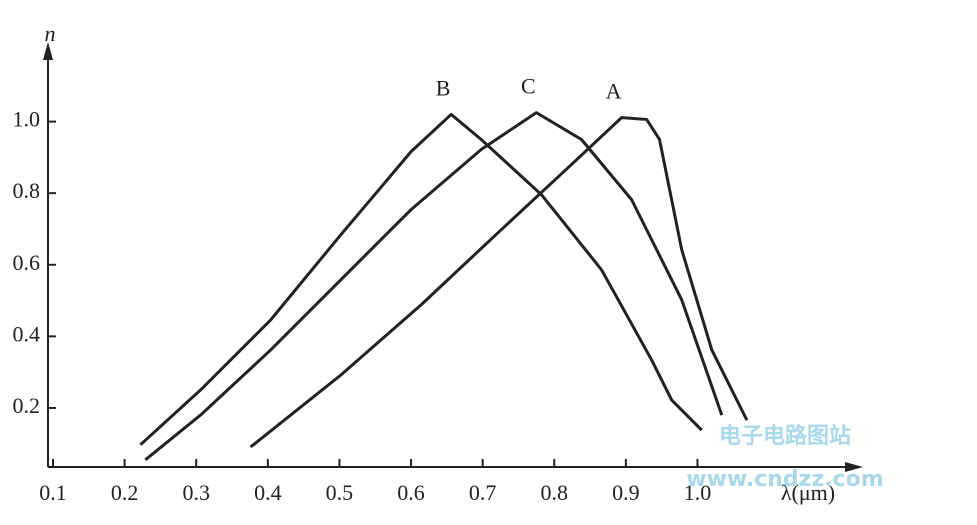  What do you see at coordinates (48, 51) in the screenshot?
I see `y-axis-arrow` at bounding box center [48, 51].